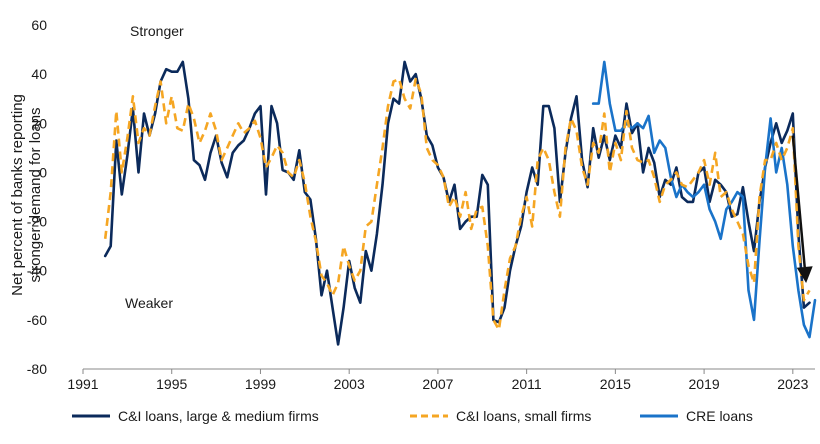 The height and width of the screenshot is (444, 820). What do you see at coordinates (39, 74) in the screenshot?
I see `y-tick-label: 40` at bounding box center [39, 74].